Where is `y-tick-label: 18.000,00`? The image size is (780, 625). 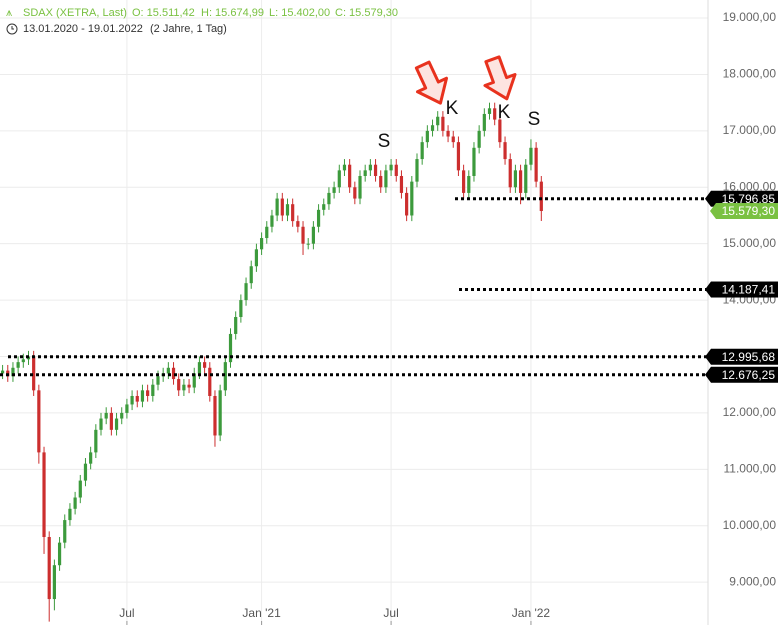 y-tick-label: 18.000,00 is located at coordinates (750, 74).